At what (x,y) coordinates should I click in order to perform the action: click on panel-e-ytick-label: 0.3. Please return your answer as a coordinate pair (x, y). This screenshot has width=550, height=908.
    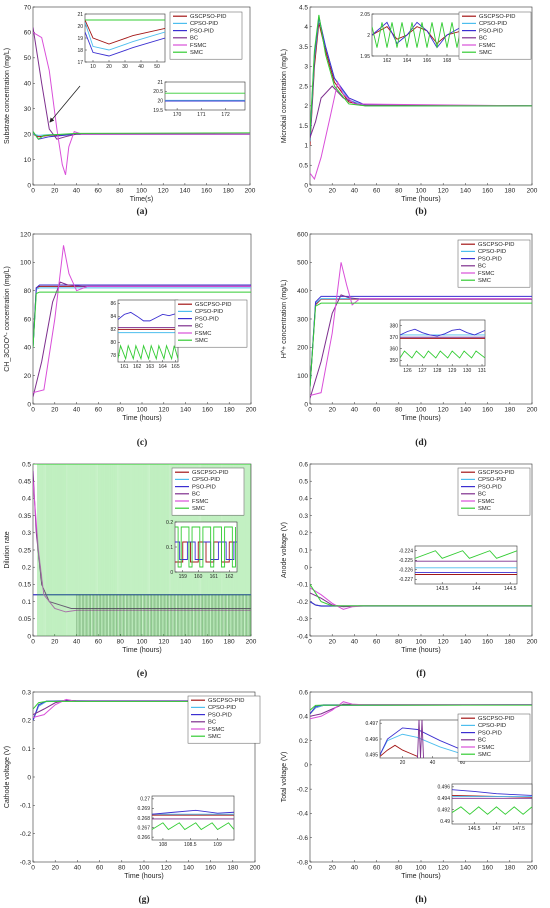
    Looking at the image, I should click on (26, 533).